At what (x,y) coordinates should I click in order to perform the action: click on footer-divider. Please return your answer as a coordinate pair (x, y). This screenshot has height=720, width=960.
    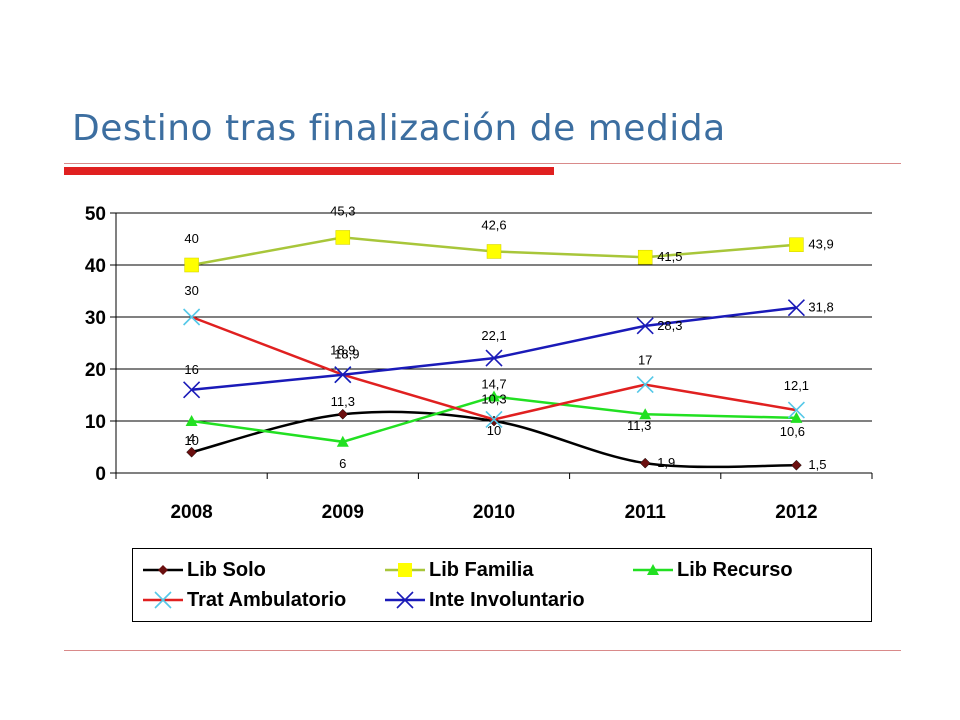
    Looking at the image, I should click on (482, 650).